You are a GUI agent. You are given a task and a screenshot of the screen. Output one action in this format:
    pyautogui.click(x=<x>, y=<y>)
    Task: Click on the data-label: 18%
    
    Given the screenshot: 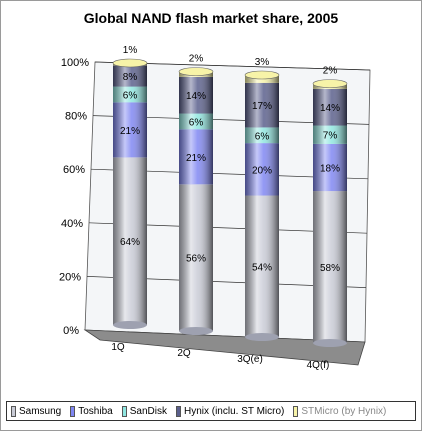 What is the action you would take?
    pyautogui.click(x=330, y=168)
    